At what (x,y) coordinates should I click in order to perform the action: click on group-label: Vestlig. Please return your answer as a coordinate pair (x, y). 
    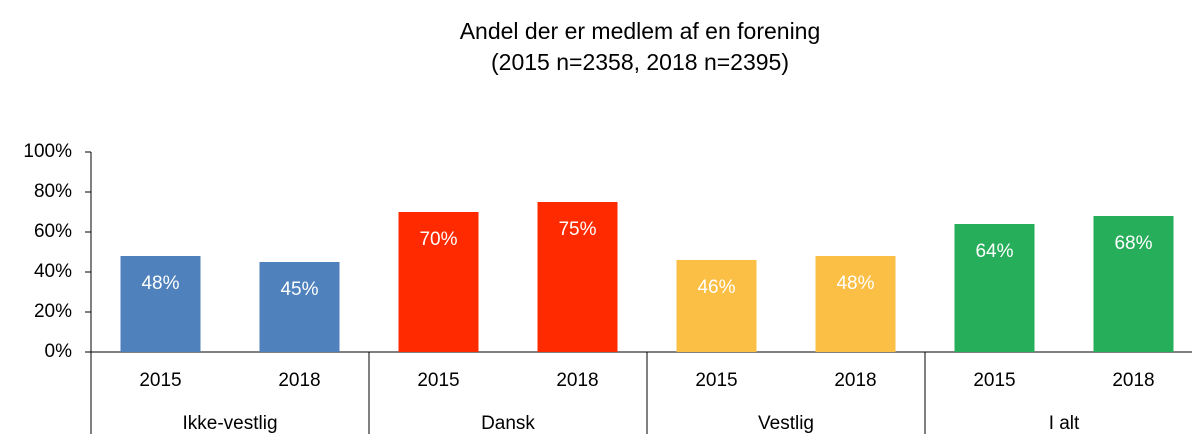
    Looking at the image, I should click on (786, 423).